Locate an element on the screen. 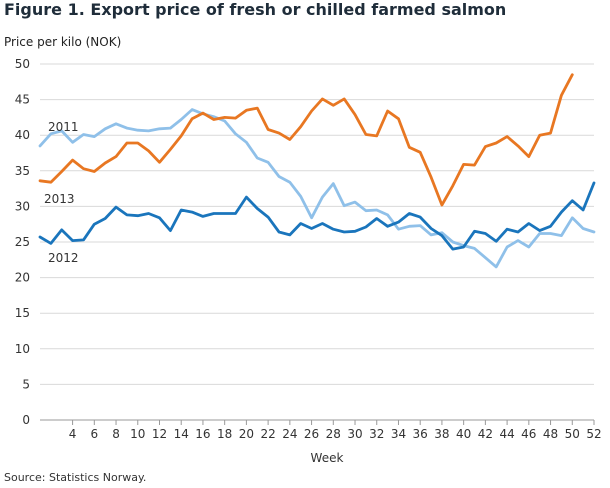 This screenshot has height=488, width=610. series-annotation-2012: 2012 is located at coordinates (63, 258).